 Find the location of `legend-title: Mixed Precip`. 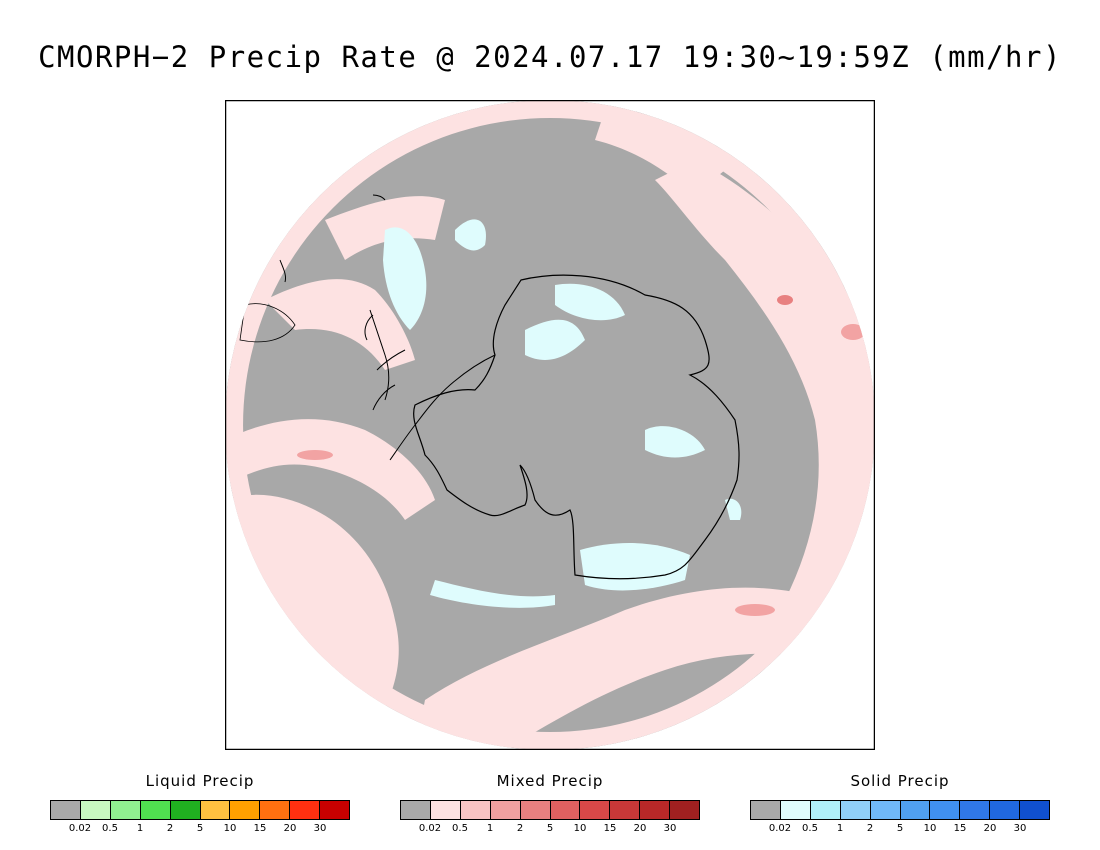

legend-title: Mixed Precip is located at coordinates (550, 781).